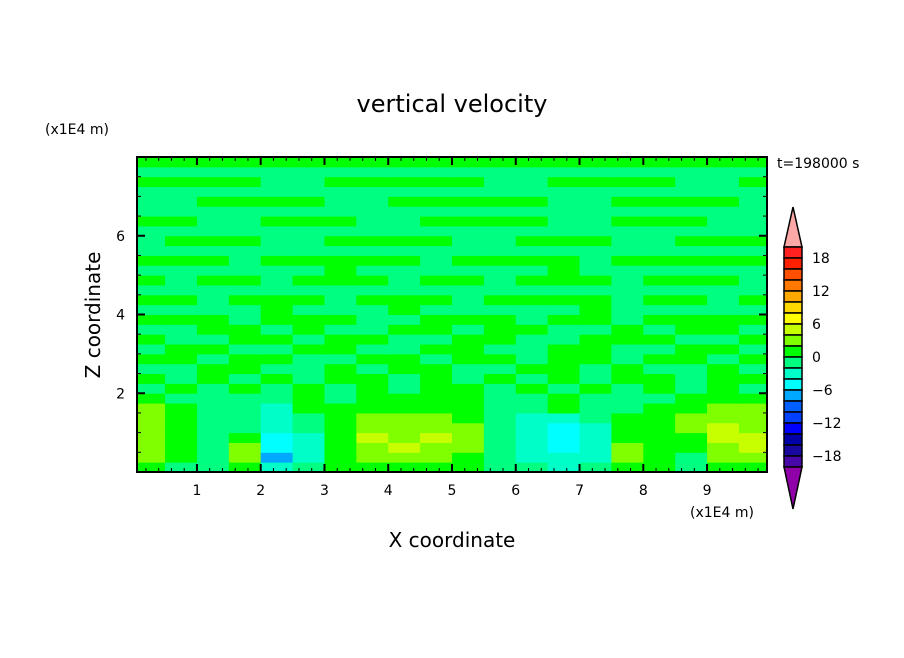  I want to click on colorbar-tick-label: 18, so click(821, 259).